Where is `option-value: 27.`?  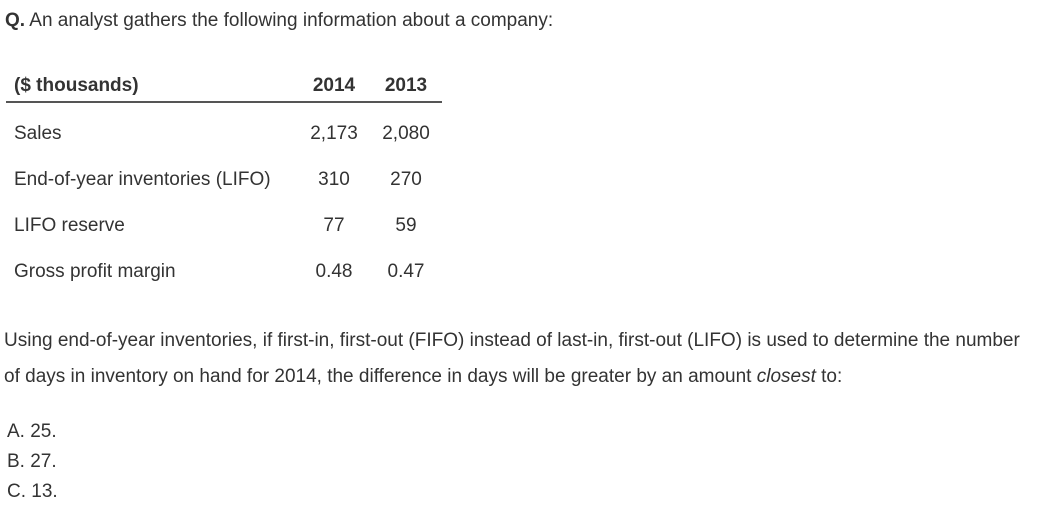
option-value: 27. is located at coordinates (43, 461).